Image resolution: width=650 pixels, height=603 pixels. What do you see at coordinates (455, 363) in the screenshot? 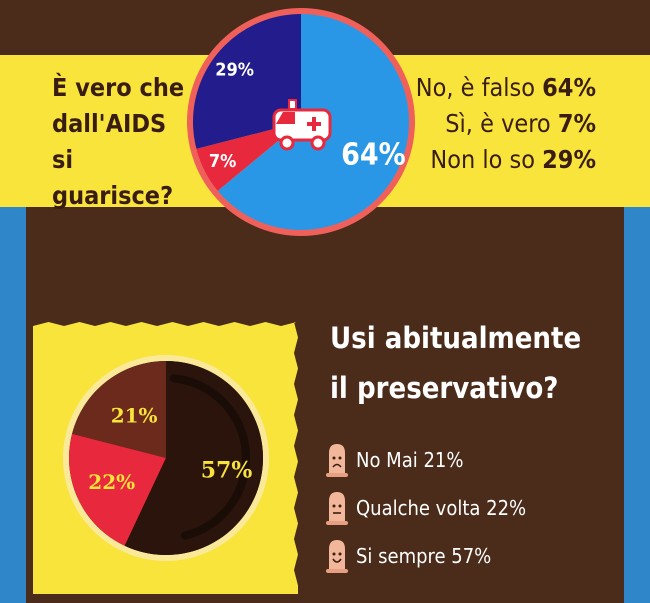
I see `question-2-title: Usi abitualmente il preservativo?` at bounding box center [455, 363].